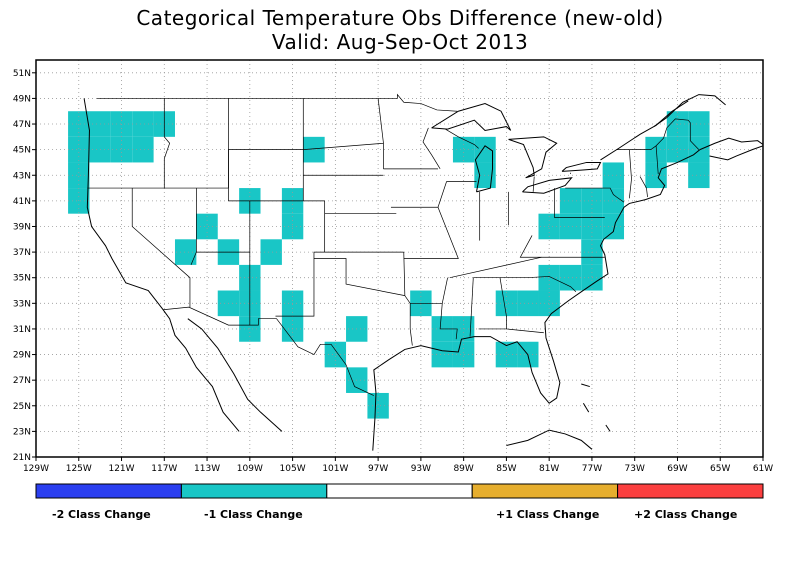 The height and width of the screenshot is (568, 800). What do you see at coordinates (22, 176) in the screenshot?
I see `lat-tick-label: 43N` at bounding box center [22, 176].